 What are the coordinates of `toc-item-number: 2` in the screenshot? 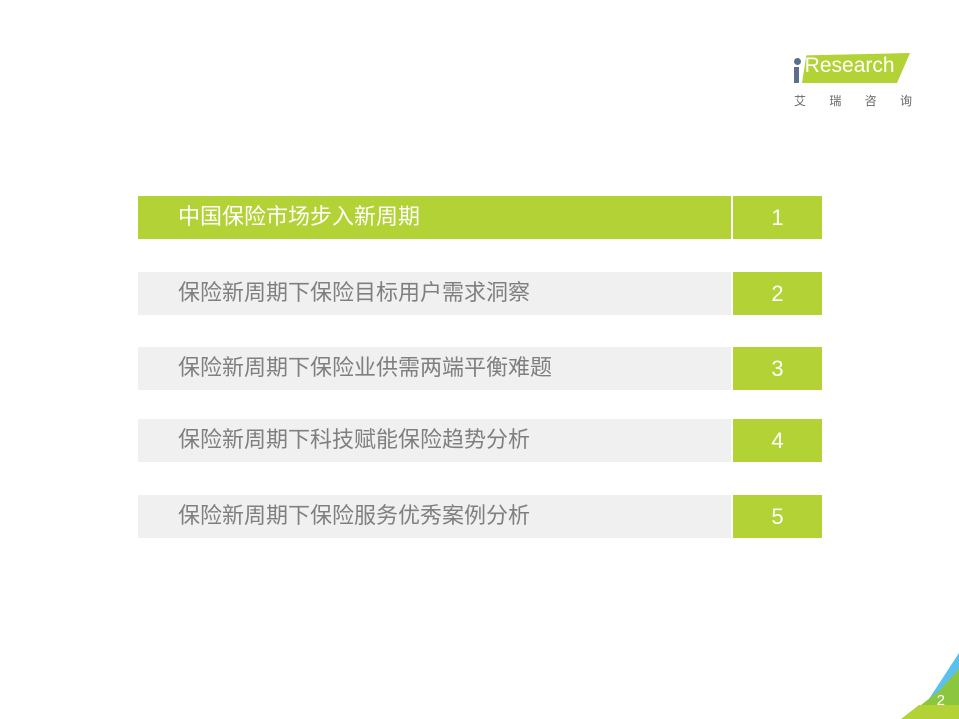 It's located at (777, 293).